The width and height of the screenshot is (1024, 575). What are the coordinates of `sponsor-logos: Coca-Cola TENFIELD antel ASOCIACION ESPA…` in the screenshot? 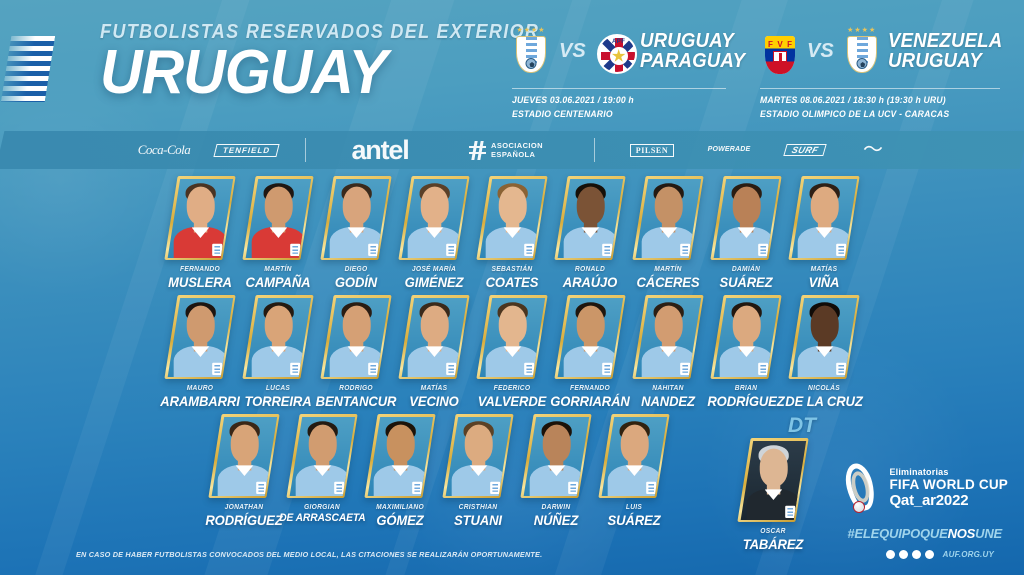 It's located at (512, 150).